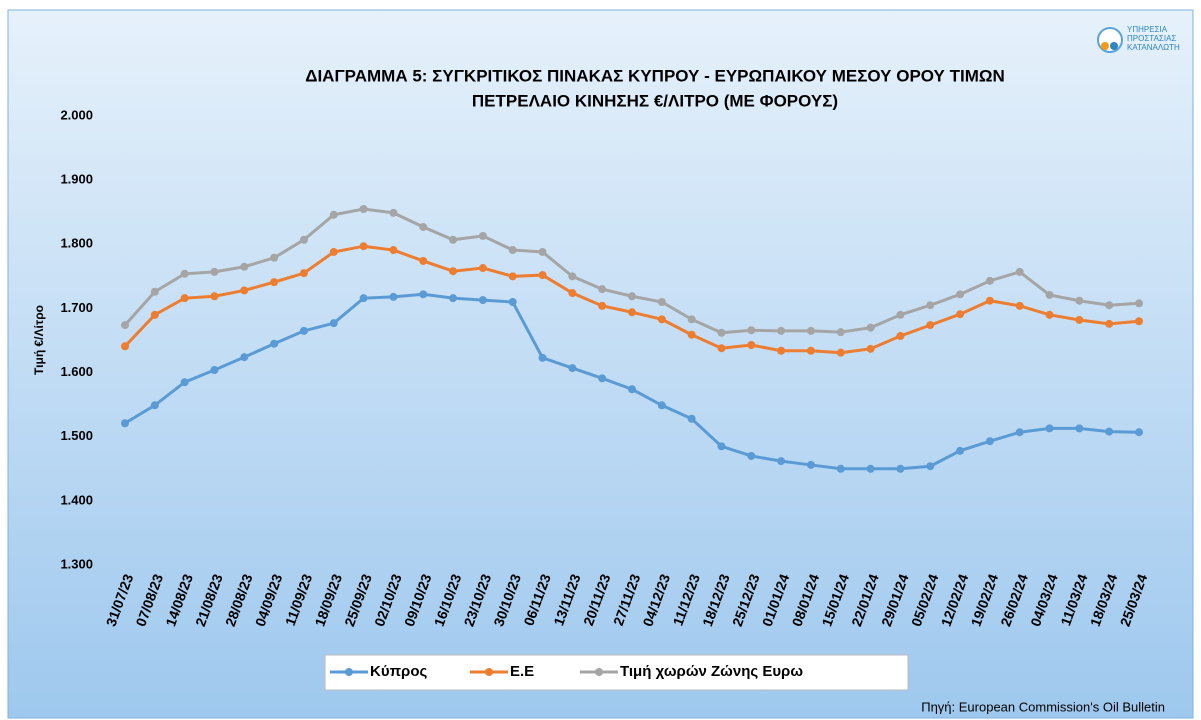 This screenshot has height=720, width=1201. I want to click on y-tick-label: 1.600, so click(76, 371).